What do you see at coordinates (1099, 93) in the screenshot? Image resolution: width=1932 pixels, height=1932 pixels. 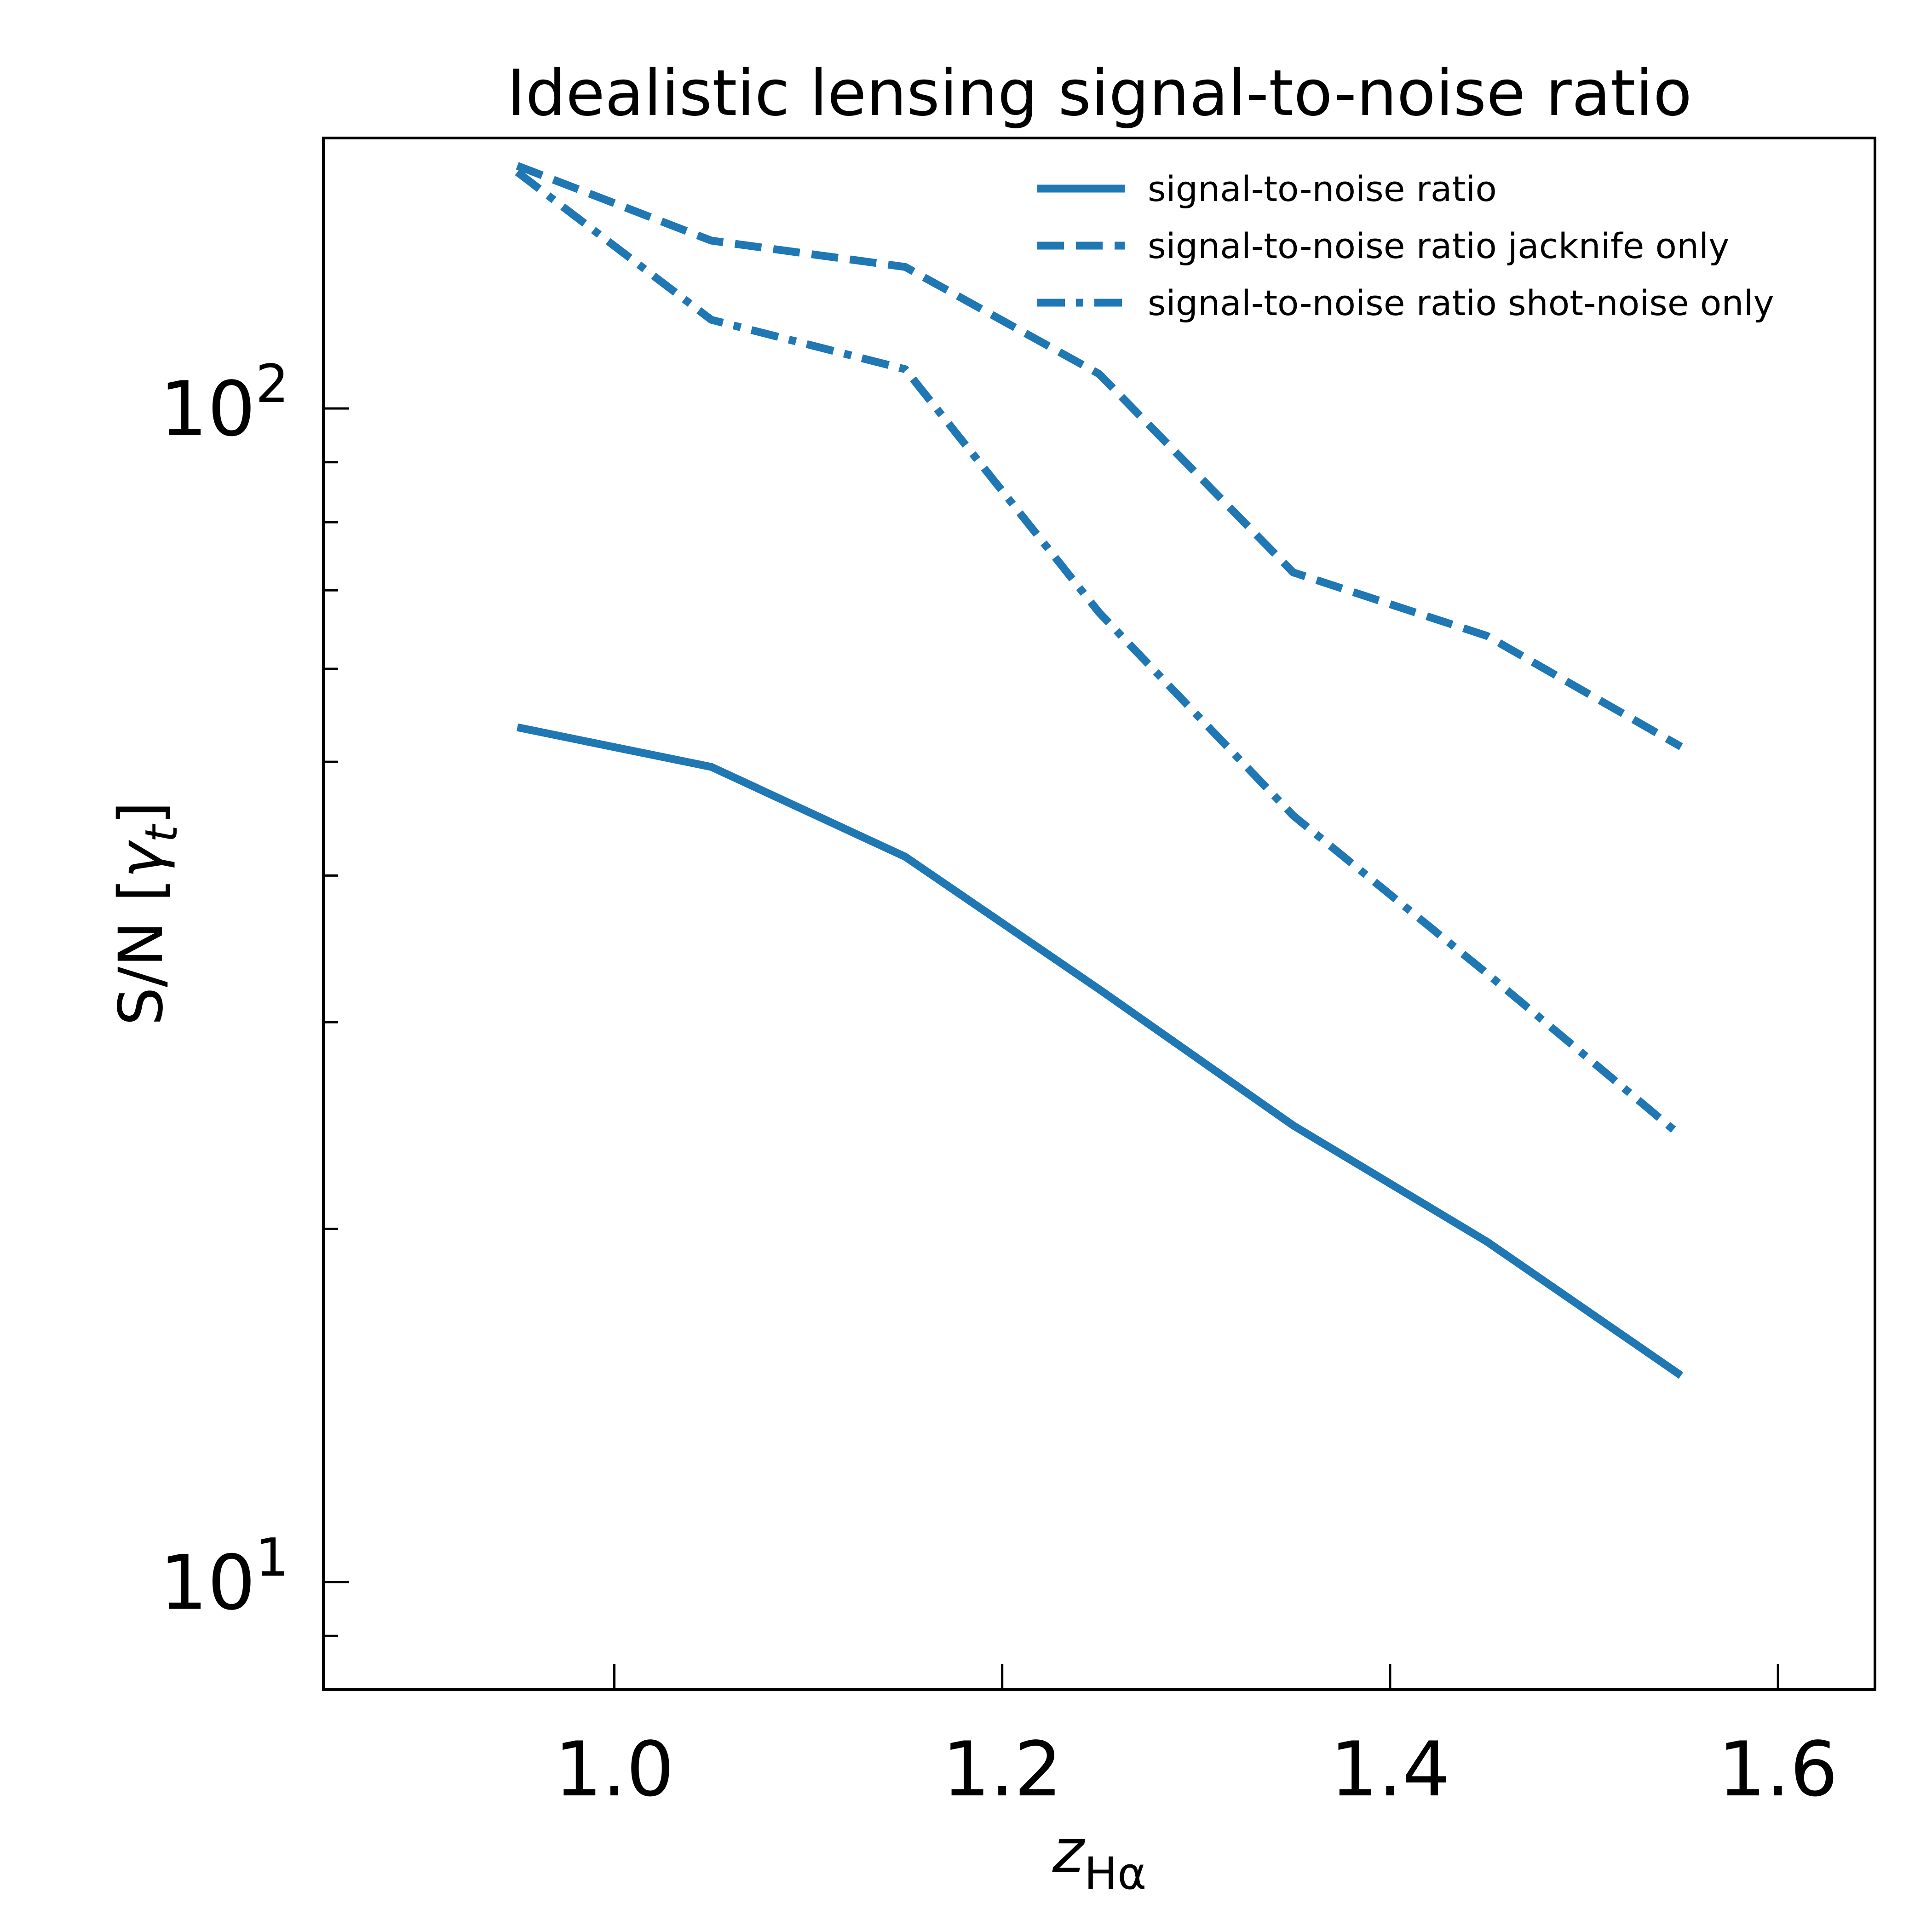 I see `chart-title: Idealistic lensing signal-to-noise ratio` at bounding box center [1099, 93].